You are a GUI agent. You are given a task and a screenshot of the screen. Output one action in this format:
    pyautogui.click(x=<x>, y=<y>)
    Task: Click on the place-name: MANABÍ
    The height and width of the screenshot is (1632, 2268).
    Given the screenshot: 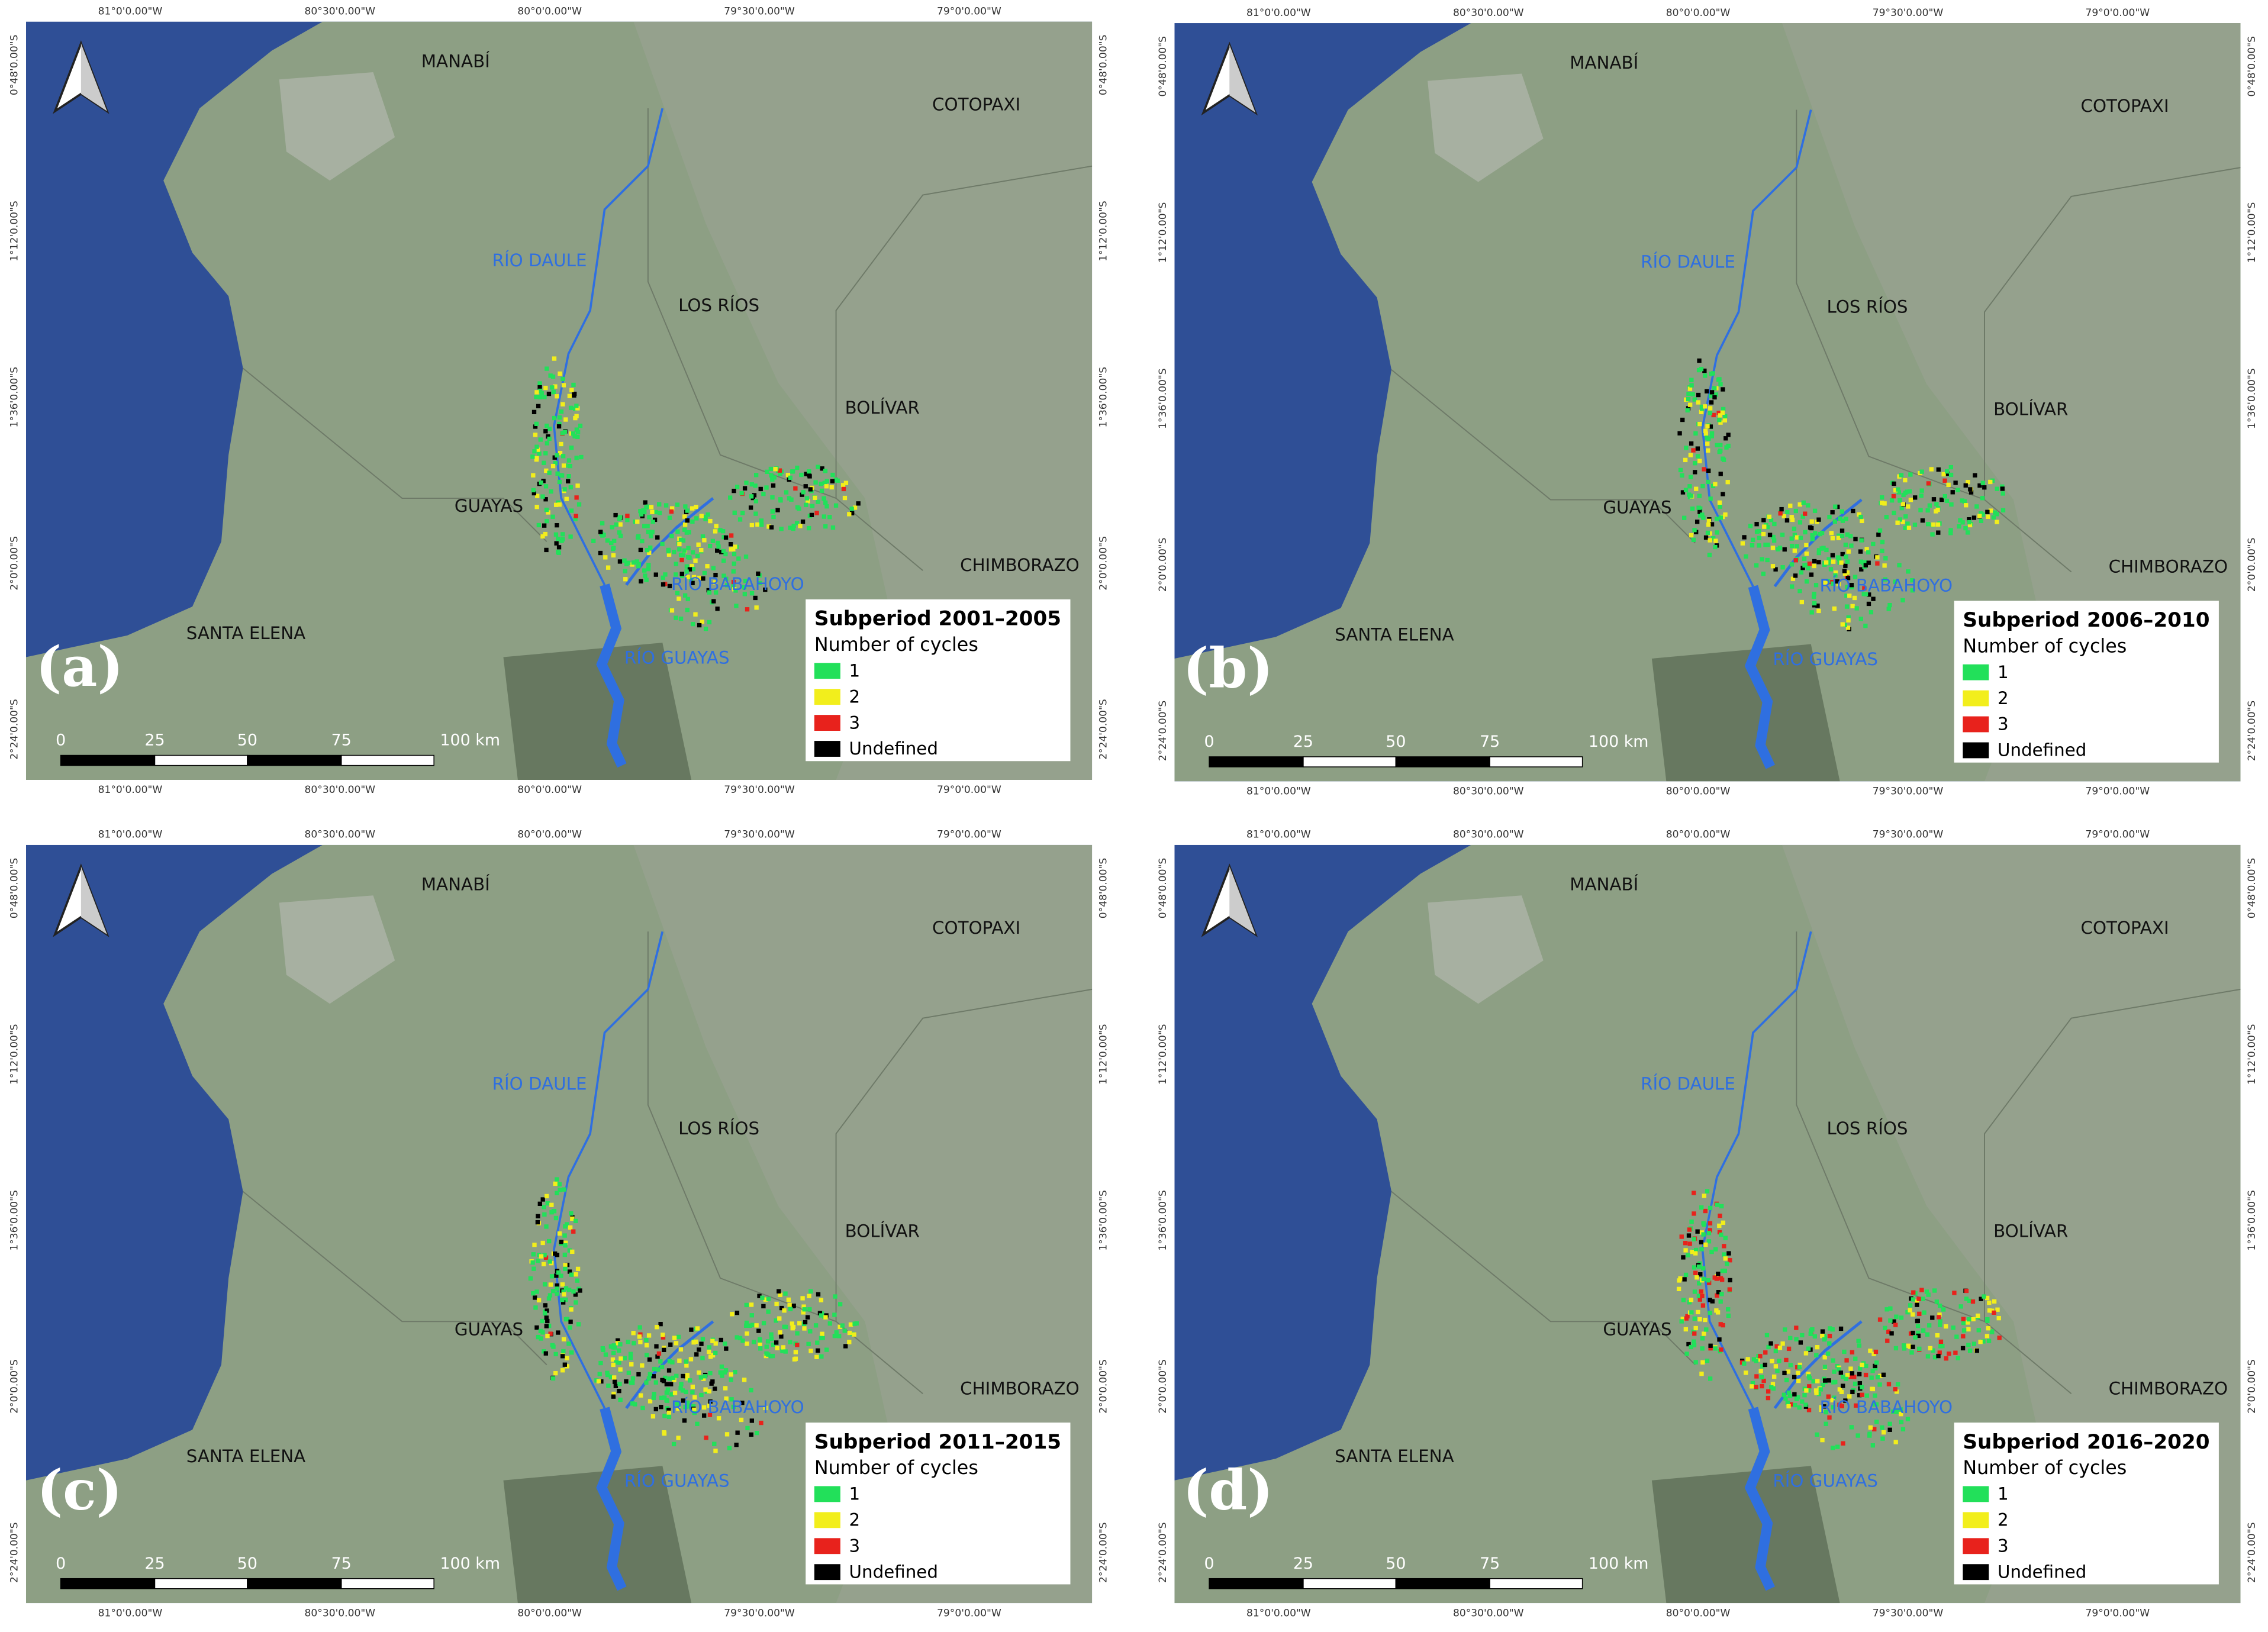 What is the action you would take?
    pyautogui.click(x=456, y=60)
    